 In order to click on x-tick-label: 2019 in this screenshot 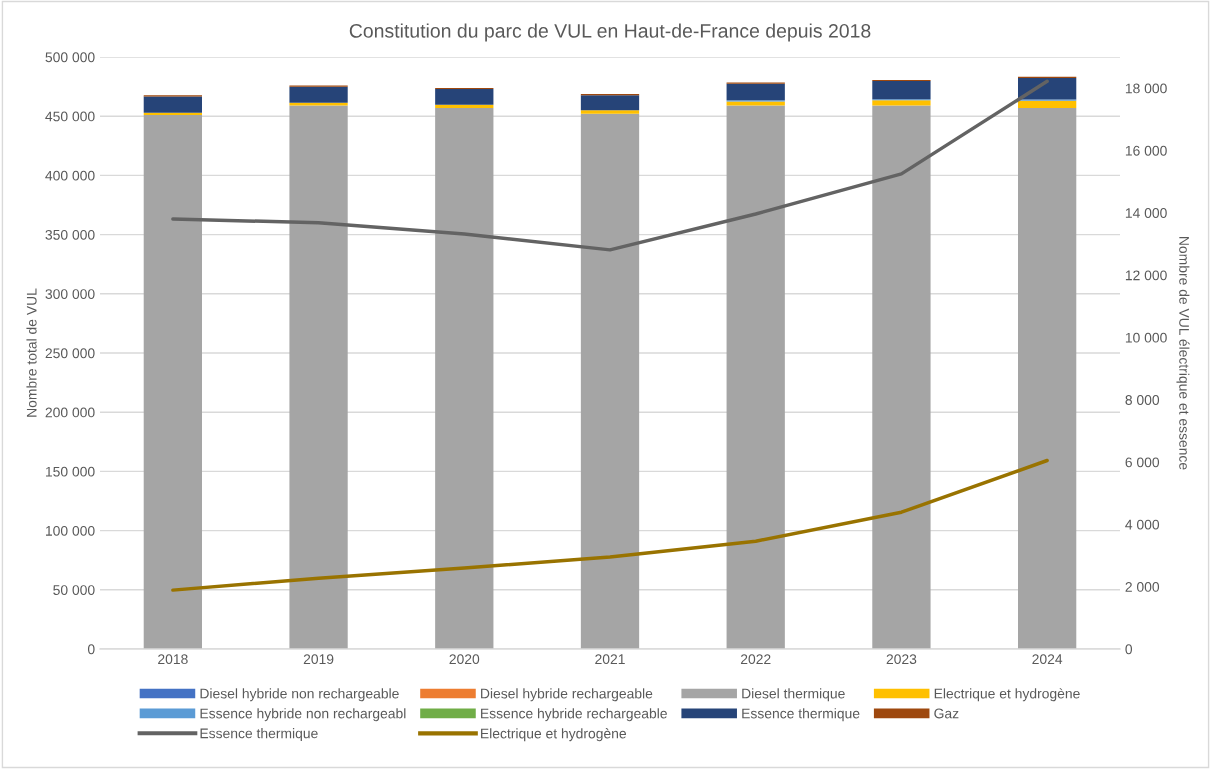, I will do `click(318, 659)`.